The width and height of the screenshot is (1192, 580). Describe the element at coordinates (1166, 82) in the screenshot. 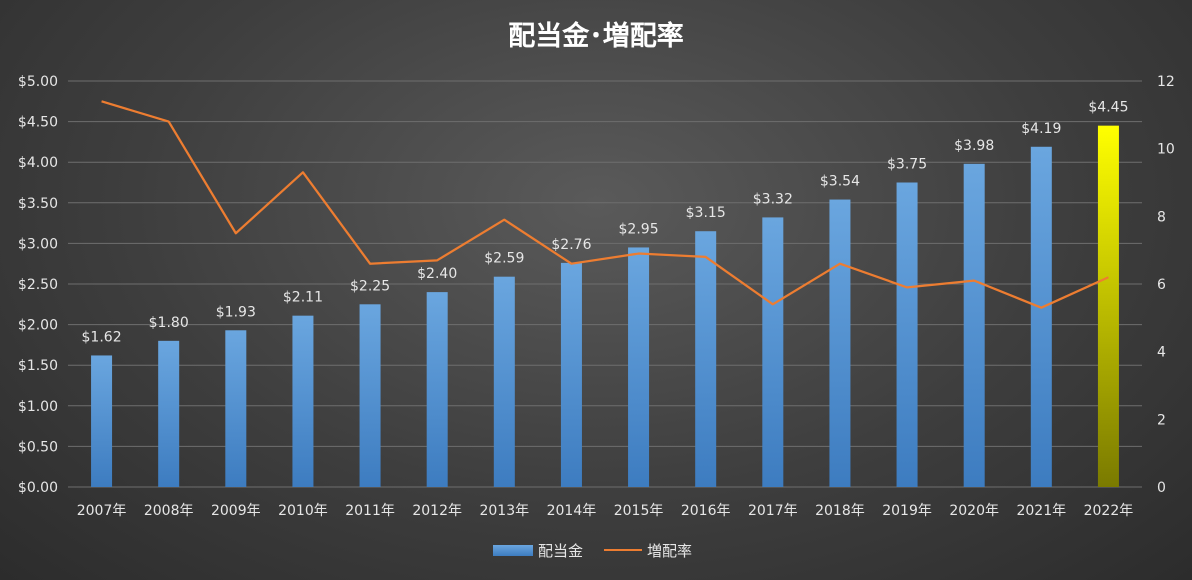

I see `right-axis-tick-label: 12` at that location.